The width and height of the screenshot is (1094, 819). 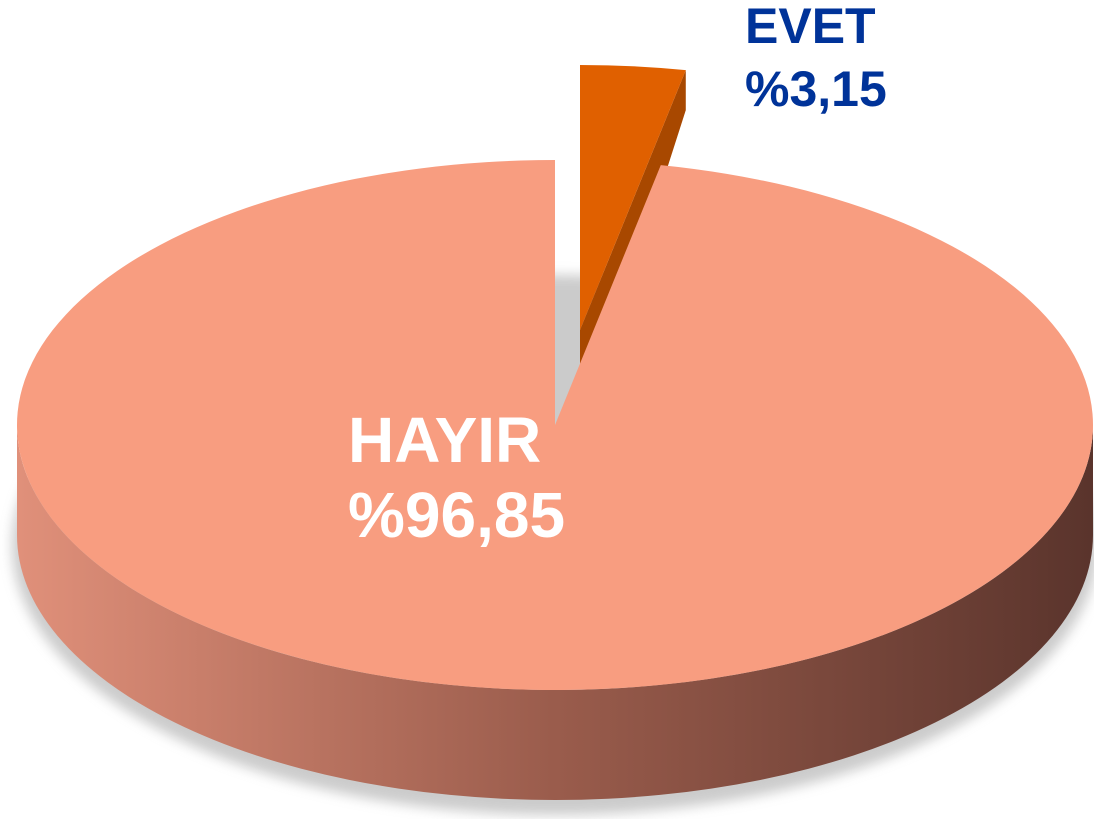 What do you see at coordinates (456, 515) in the screenshot?
I see `value-label: %96,85` at bounding box center [456, 515].